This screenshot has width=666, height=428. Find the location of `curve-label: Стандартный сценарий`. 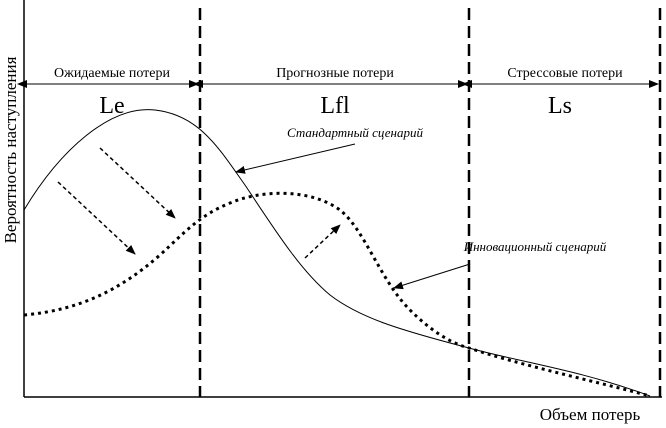

curve-label: Стандартный сценарий is located at coordinates (355, 132).